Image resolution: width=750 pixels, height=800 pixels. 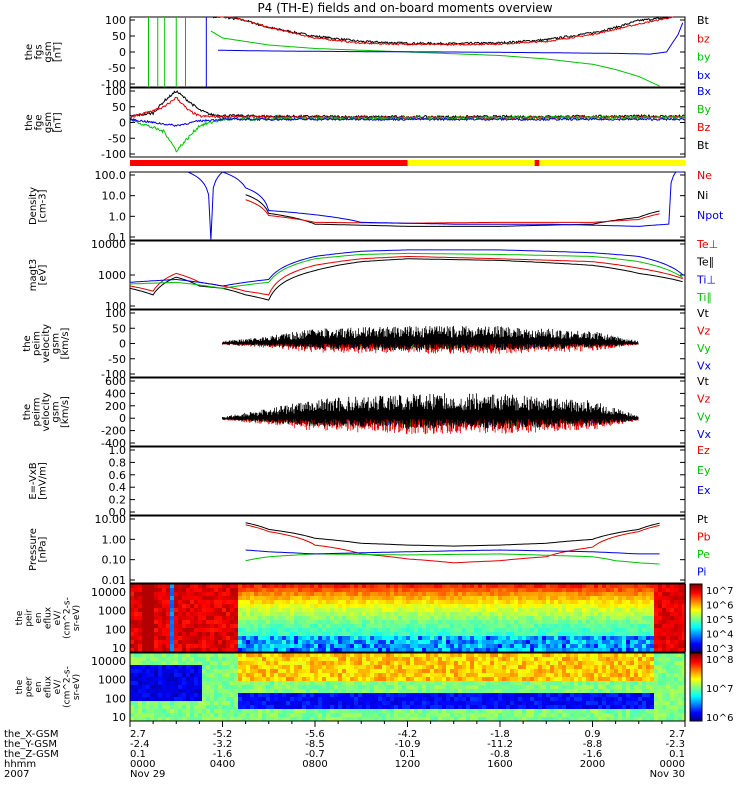 I want to click on y-tick-label: 0.6, so click(x=118, y=475).